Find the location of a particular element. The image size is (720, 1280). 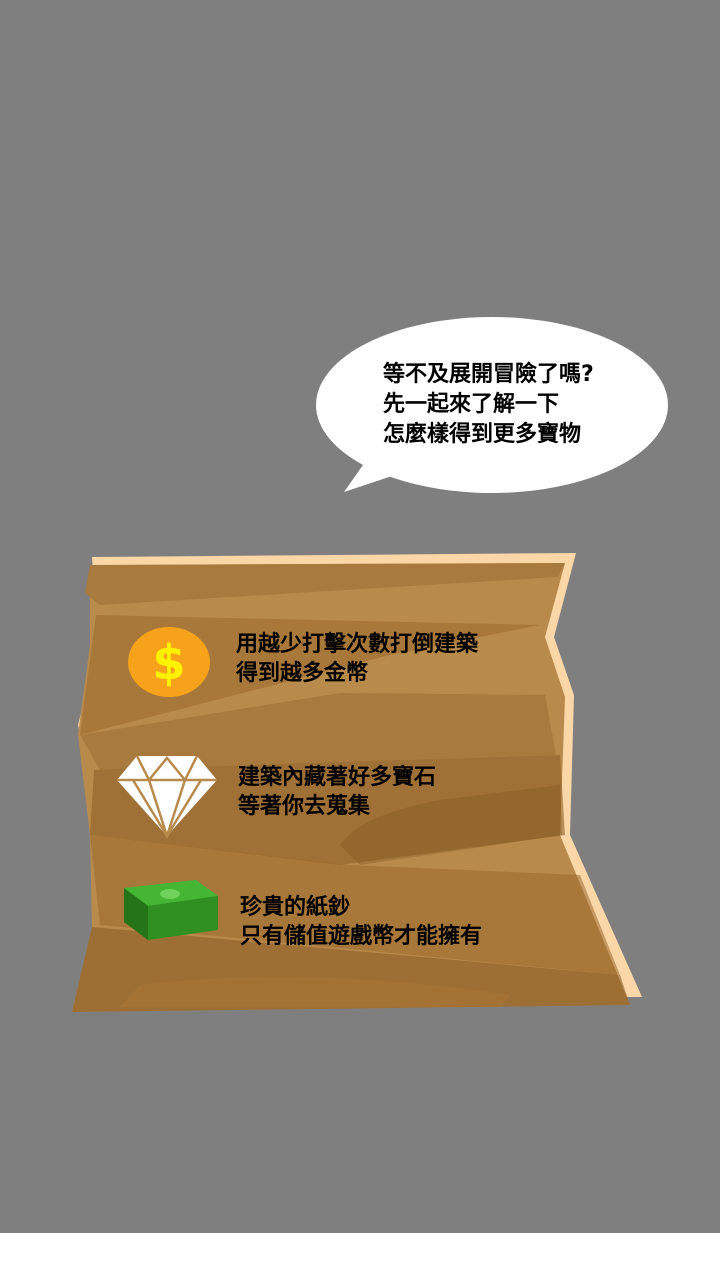

speech-bubble-text: 等不及展開冒險了嗎? 先一起來了解一下 怎麼樣得到更多寶物 is located at coordinates (518, 405).